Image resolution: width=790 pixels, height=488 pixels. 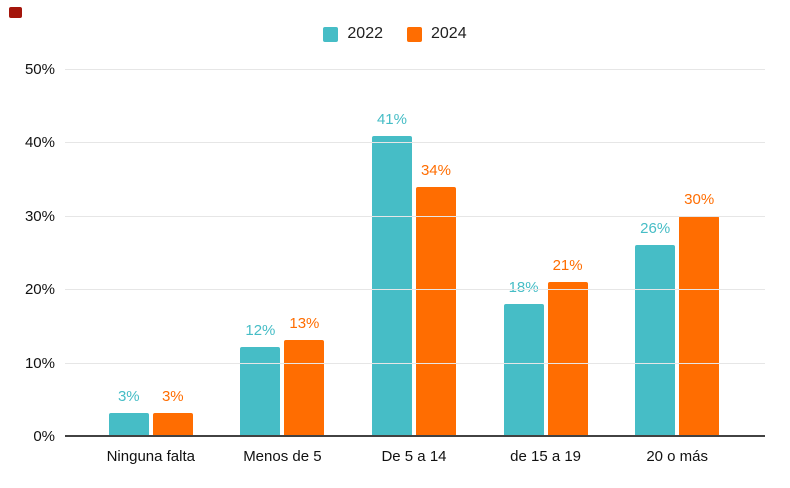 I want to click on bar-value-label: 12%, so click(x=260, y=331).